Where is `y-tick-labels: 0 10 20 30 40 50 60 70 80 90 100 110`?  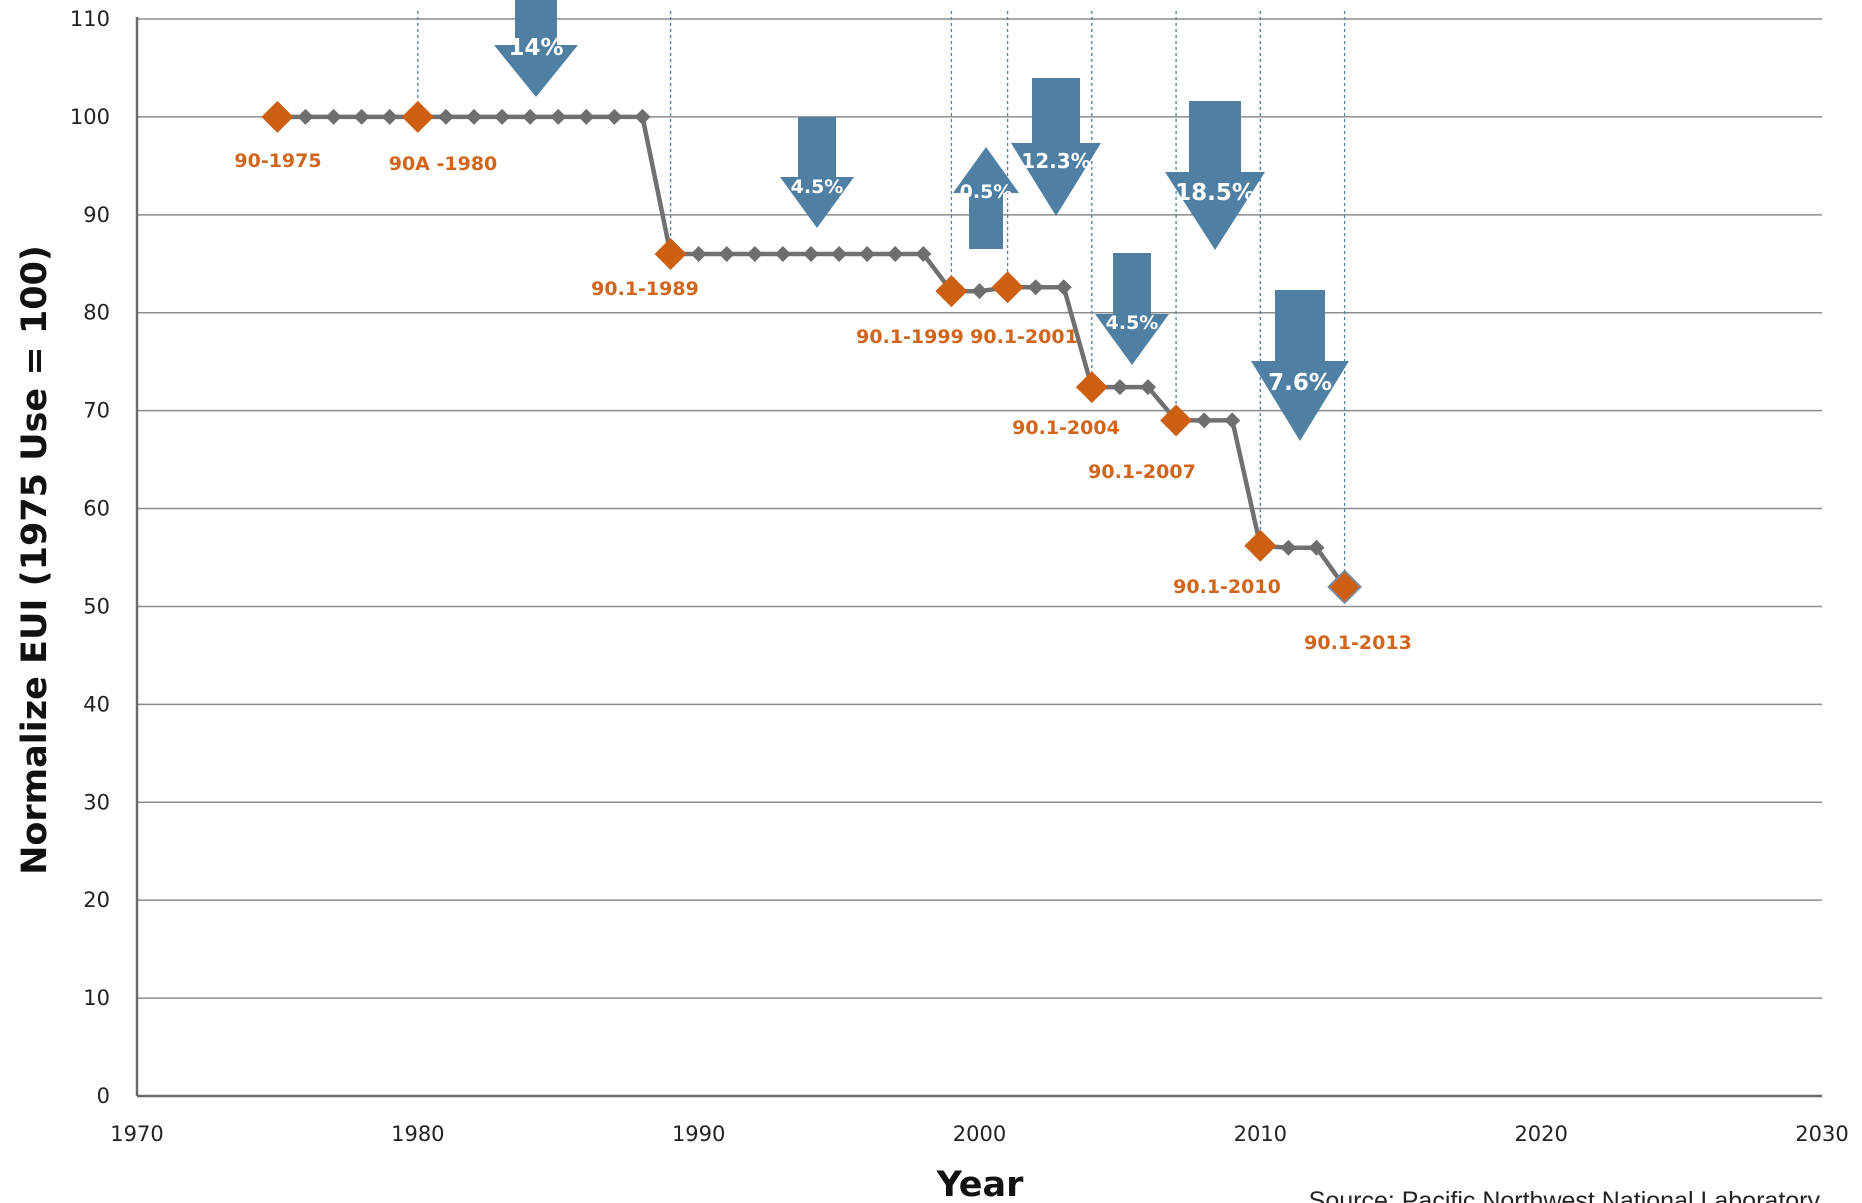 y-tick-labels: 0 10 20 30 40 50 60 70 80 90 100 110 is located at coordinates (90, 557).